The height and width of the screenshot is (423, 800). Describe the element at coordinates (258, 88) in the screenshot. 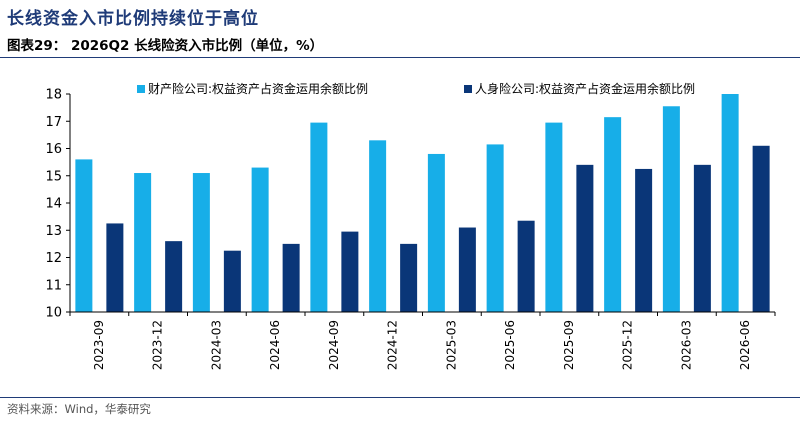

I see `legend-label-series-1: 财产险公司:权益资产占资金运用余额比例` at that location.